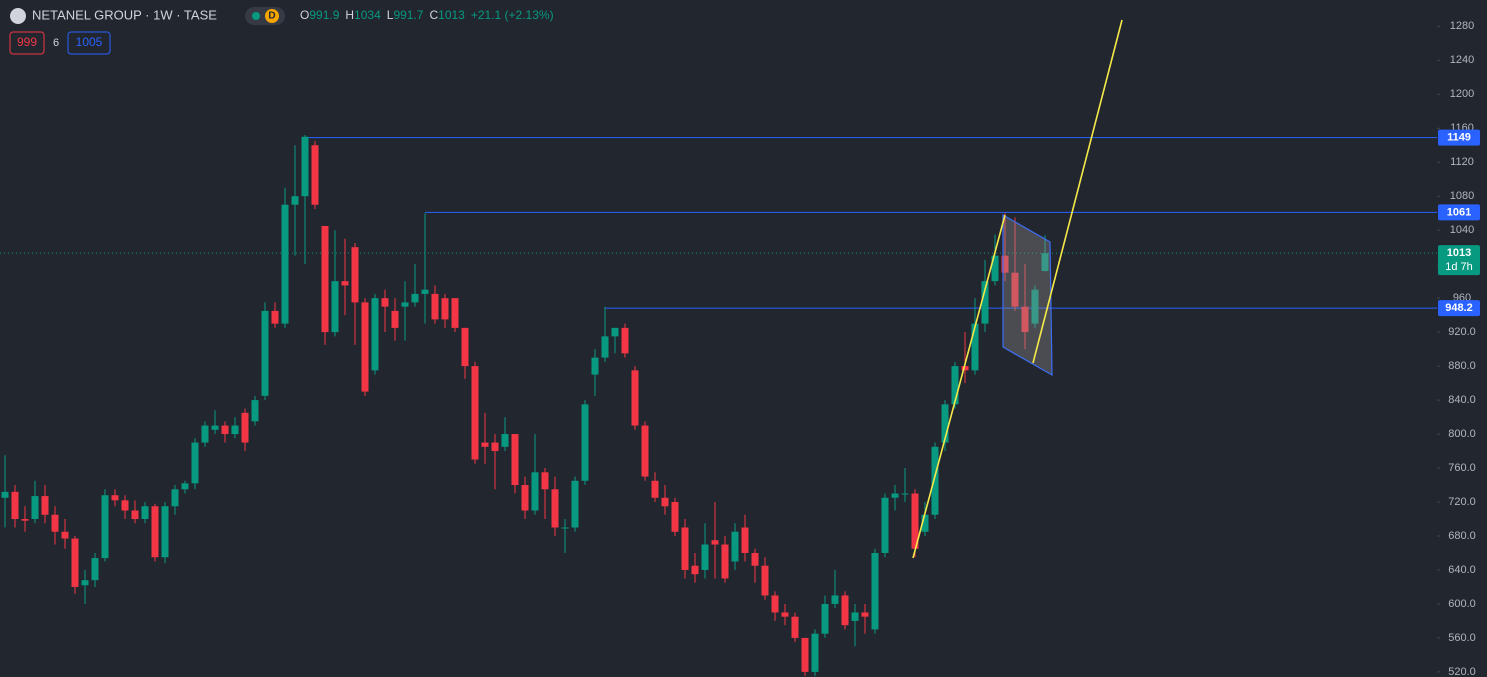  Describe the element at coordinates (1462, 604) in the screenshot. I see `y-tick-label: 600.0` at that location.